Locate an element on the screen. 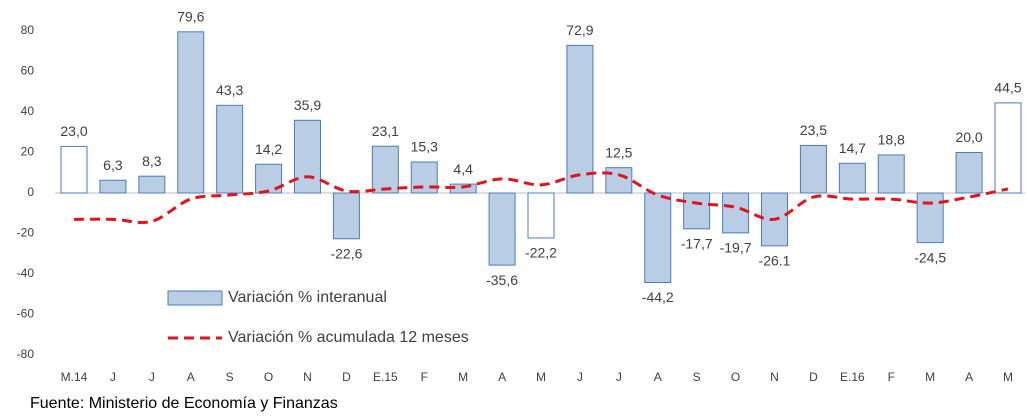 Image resolution: width=1028 pixels, height=416 pixels. value-label: -22,2 is located at coordinates (541, 253).